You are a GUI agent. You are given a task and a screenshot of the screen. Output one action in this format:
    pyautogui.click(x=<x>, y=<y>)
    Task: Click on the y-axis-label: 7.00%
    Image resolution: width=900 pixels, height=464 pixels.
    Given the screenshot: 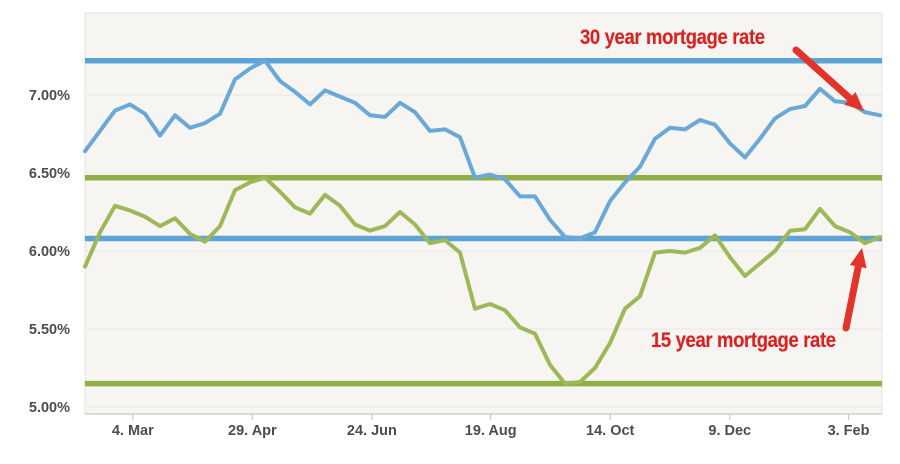 What is the action you would take?
    pyautogui.click(x=49, y=96)
    